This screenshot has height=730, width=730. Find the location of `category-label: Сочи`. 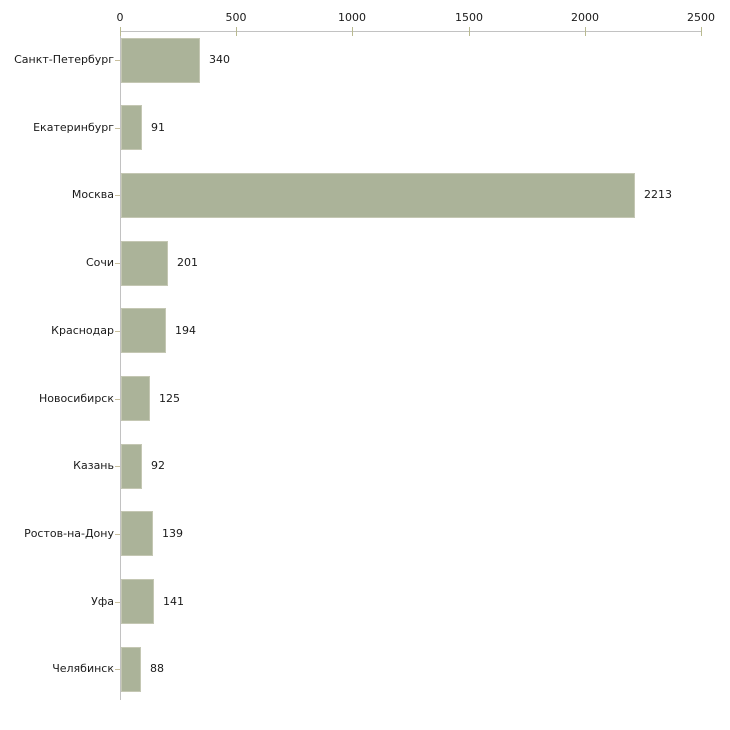

category-label: Сочи is located at coordinates (99, 262).